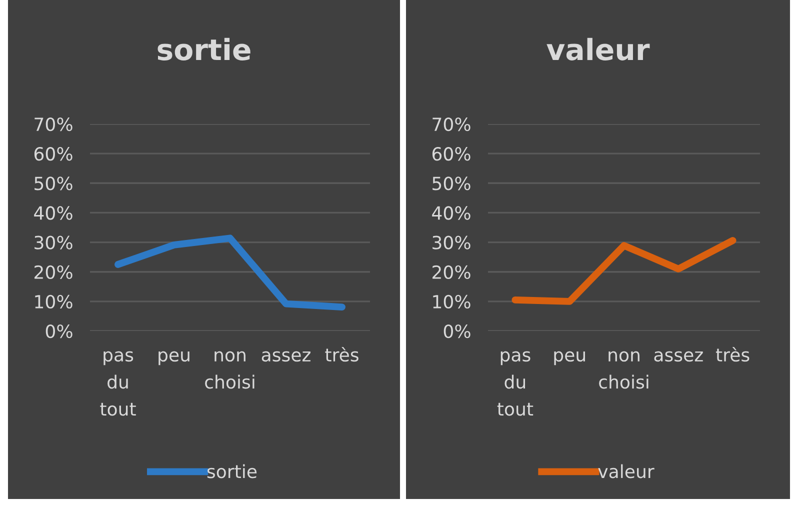 The image size is (791, 507). Describe the element at coordinates (598, 49) in the screenshot. I see `chart-title: valeur` at that location.